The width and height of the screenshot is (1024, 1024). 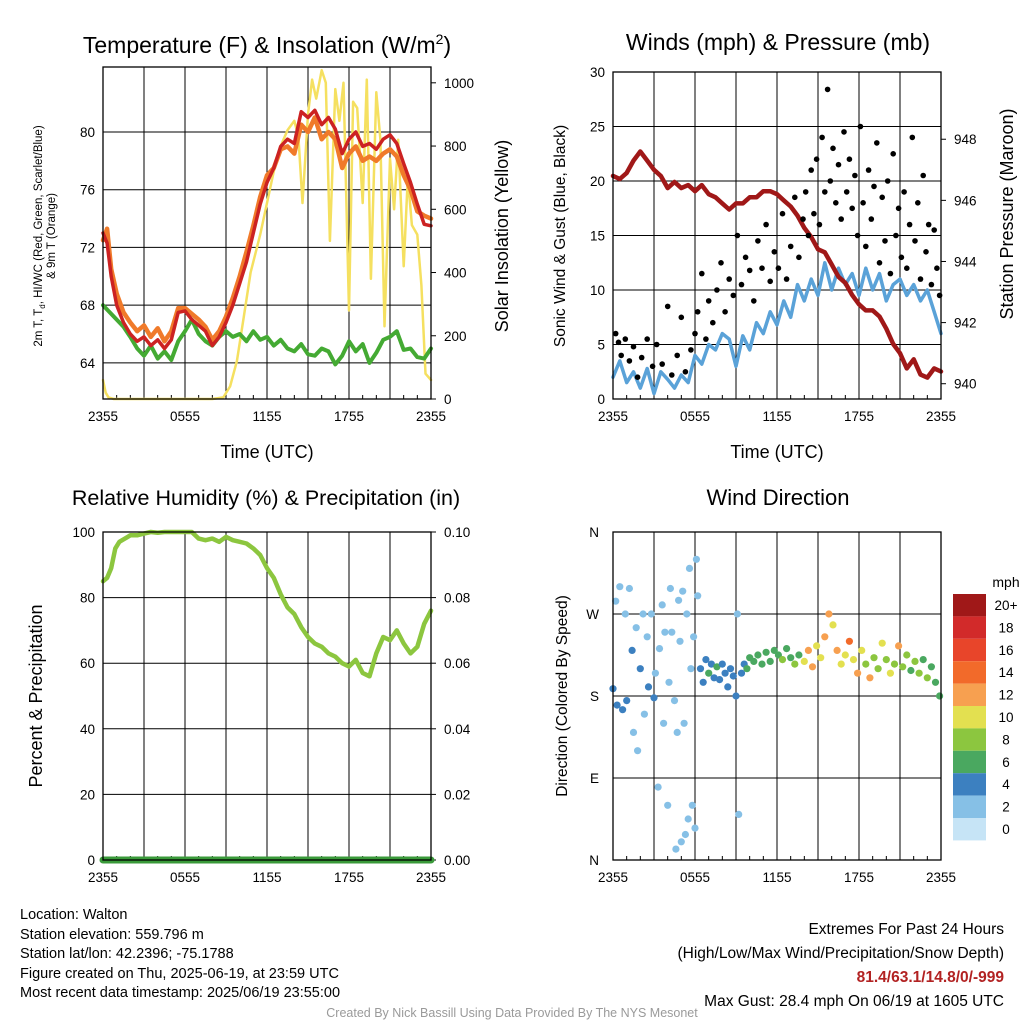 What do you see at coordinates (87, 132) in the screenshot?
I see `temp-y-tick-label: 80` at bounding box center [87, 132].